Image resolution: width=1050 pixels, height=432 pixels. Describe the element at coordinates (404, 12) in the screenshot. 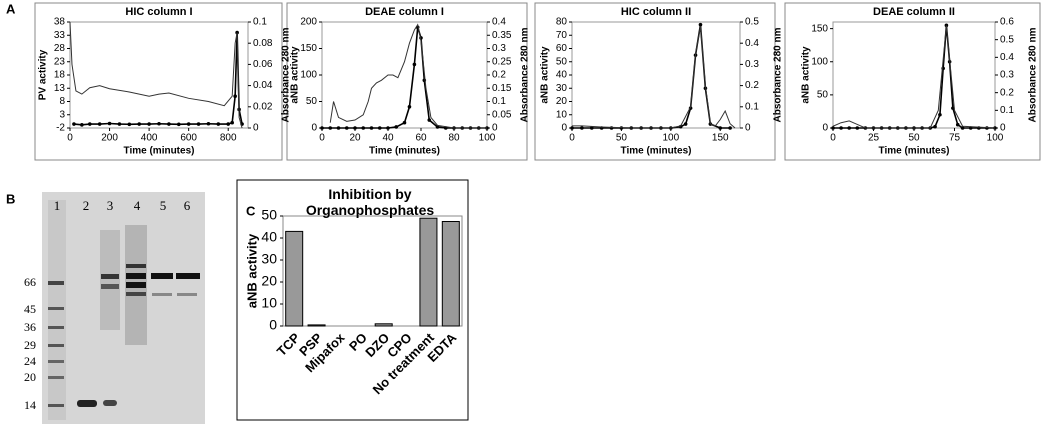

I see `chart-title: DEAE column I` at that location.